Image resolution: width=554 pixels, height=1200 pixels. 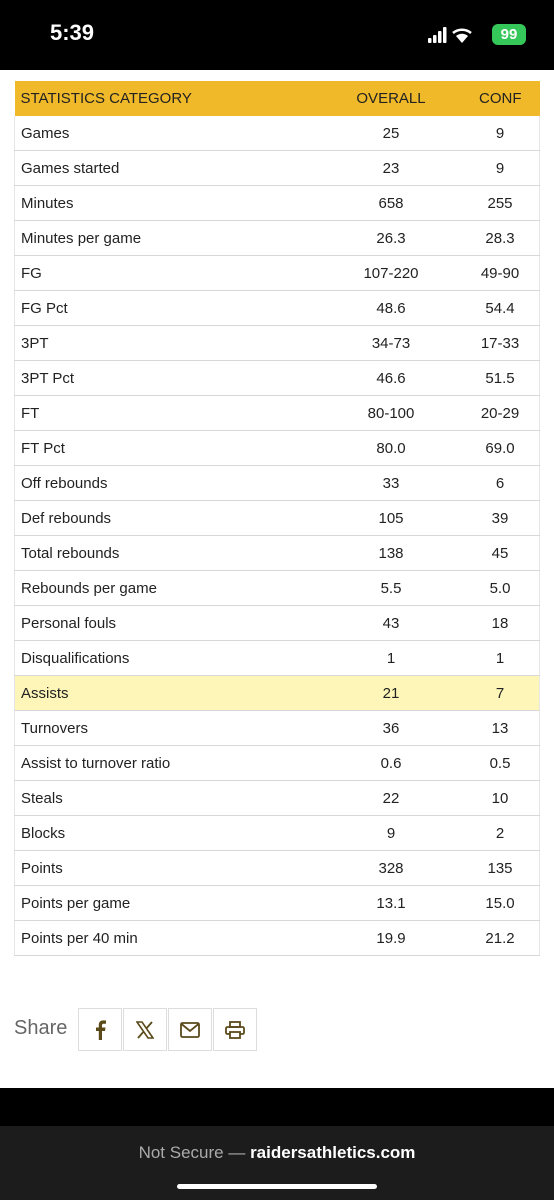 What do you see at coordinates (167, 903) in the screenshot?
I see `category-cell: Points per game` at bounding box center [167, 903].